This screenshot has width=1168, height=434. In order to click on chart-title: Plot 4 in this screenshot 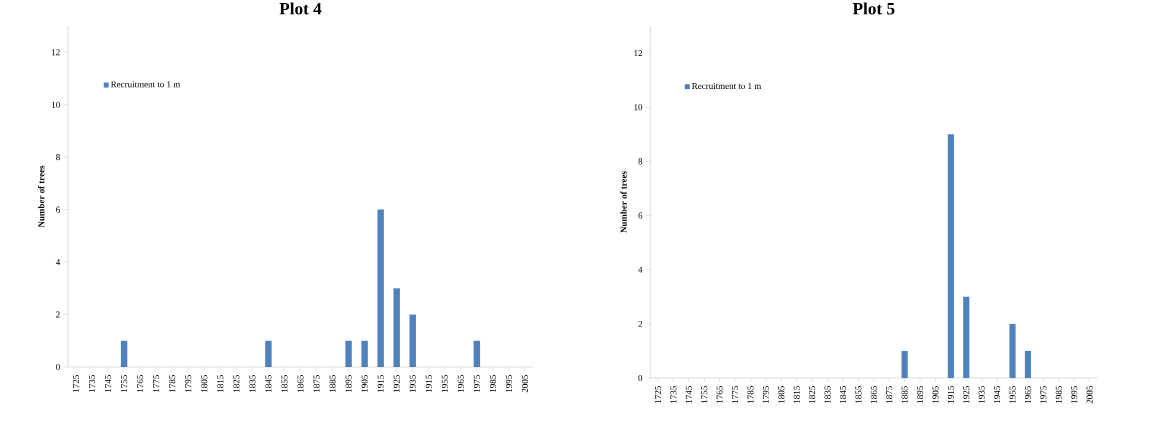, I will do `click(300, 8)`.